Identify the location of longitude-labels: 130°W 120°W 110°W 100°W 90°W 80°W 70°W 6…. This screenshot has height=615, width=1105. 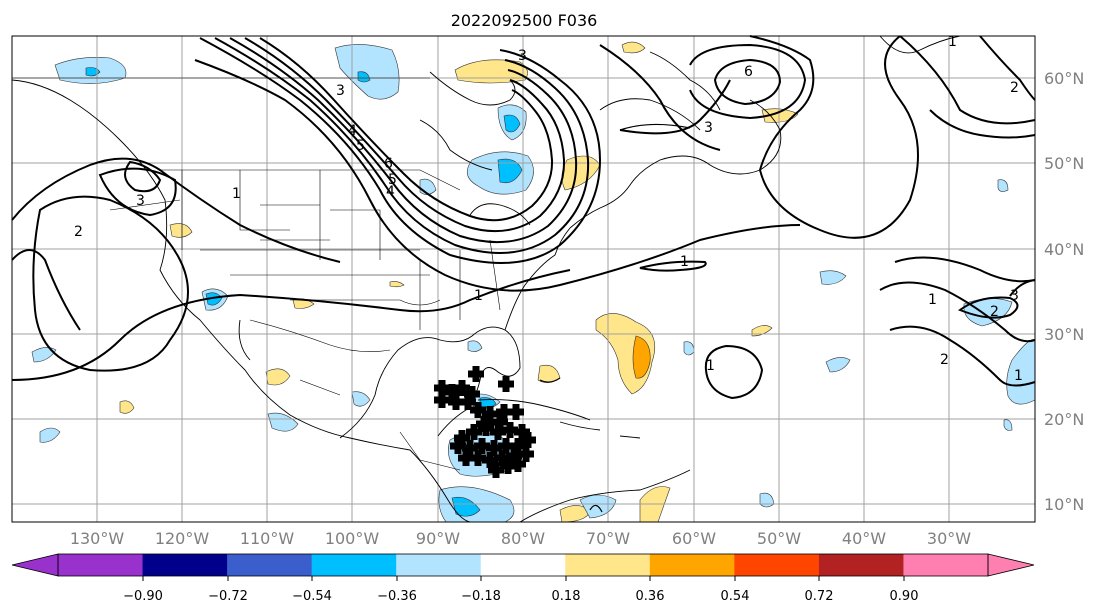
(520, 538).